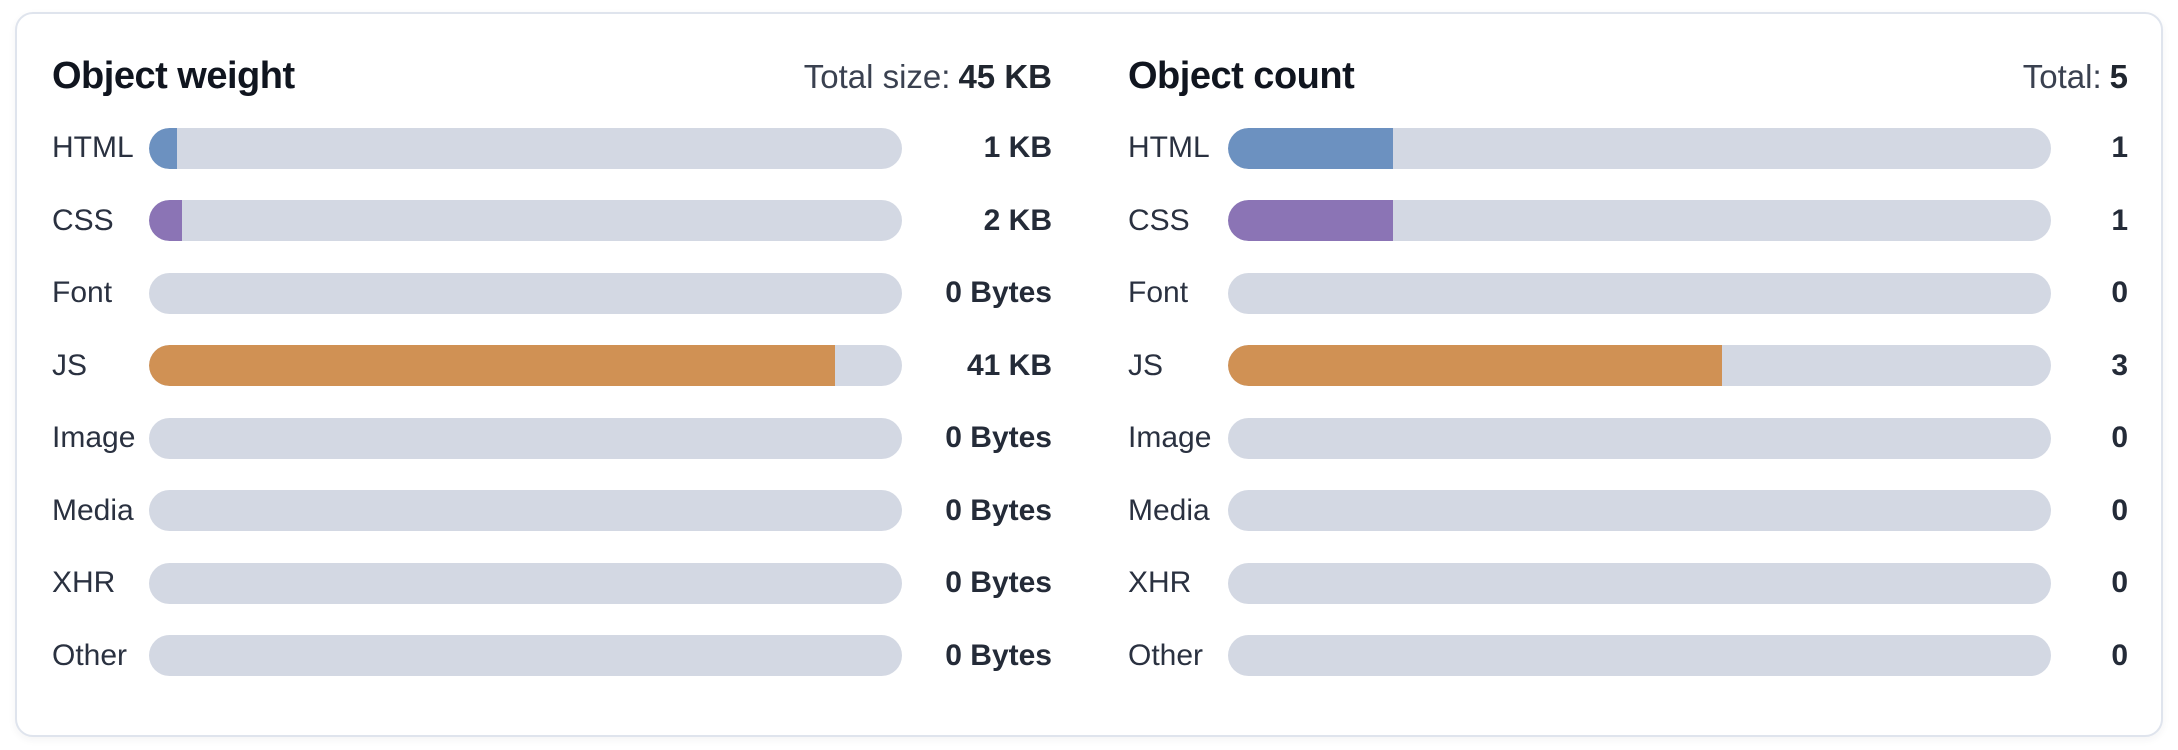 Image resolution: width=2178 pixels, height=750 pixels. Describe the element at coordinates (2062, 76) in the screenshot. I see `total-count-label: Total:` at that location.